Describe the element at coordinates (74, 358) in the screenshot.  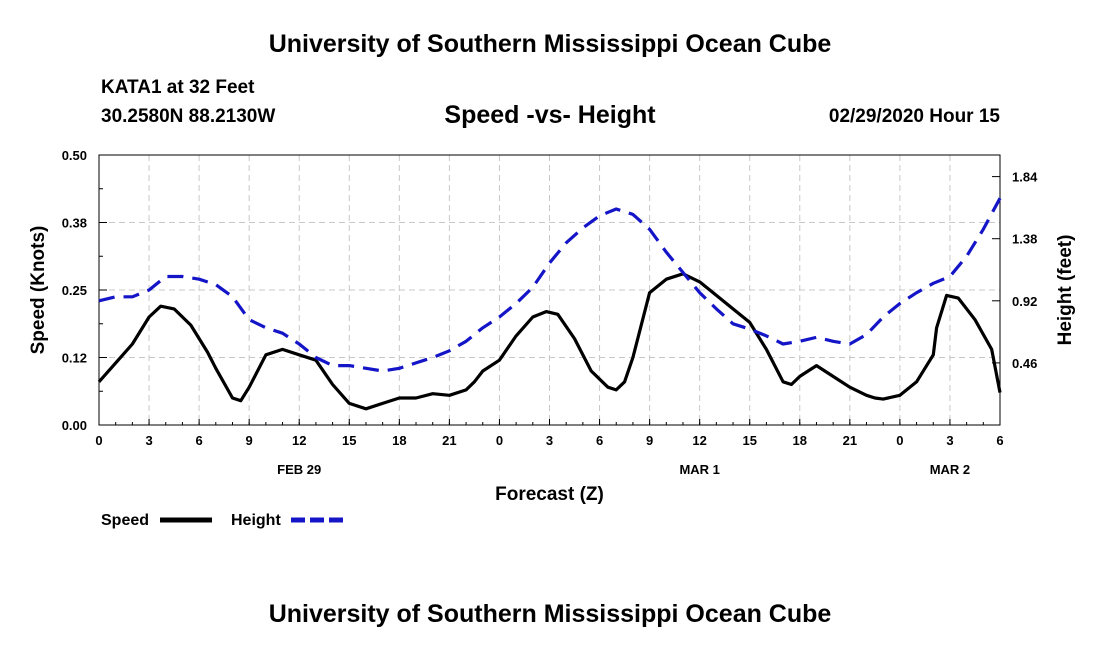
I see `y-tick-label: 0.12` at that location.